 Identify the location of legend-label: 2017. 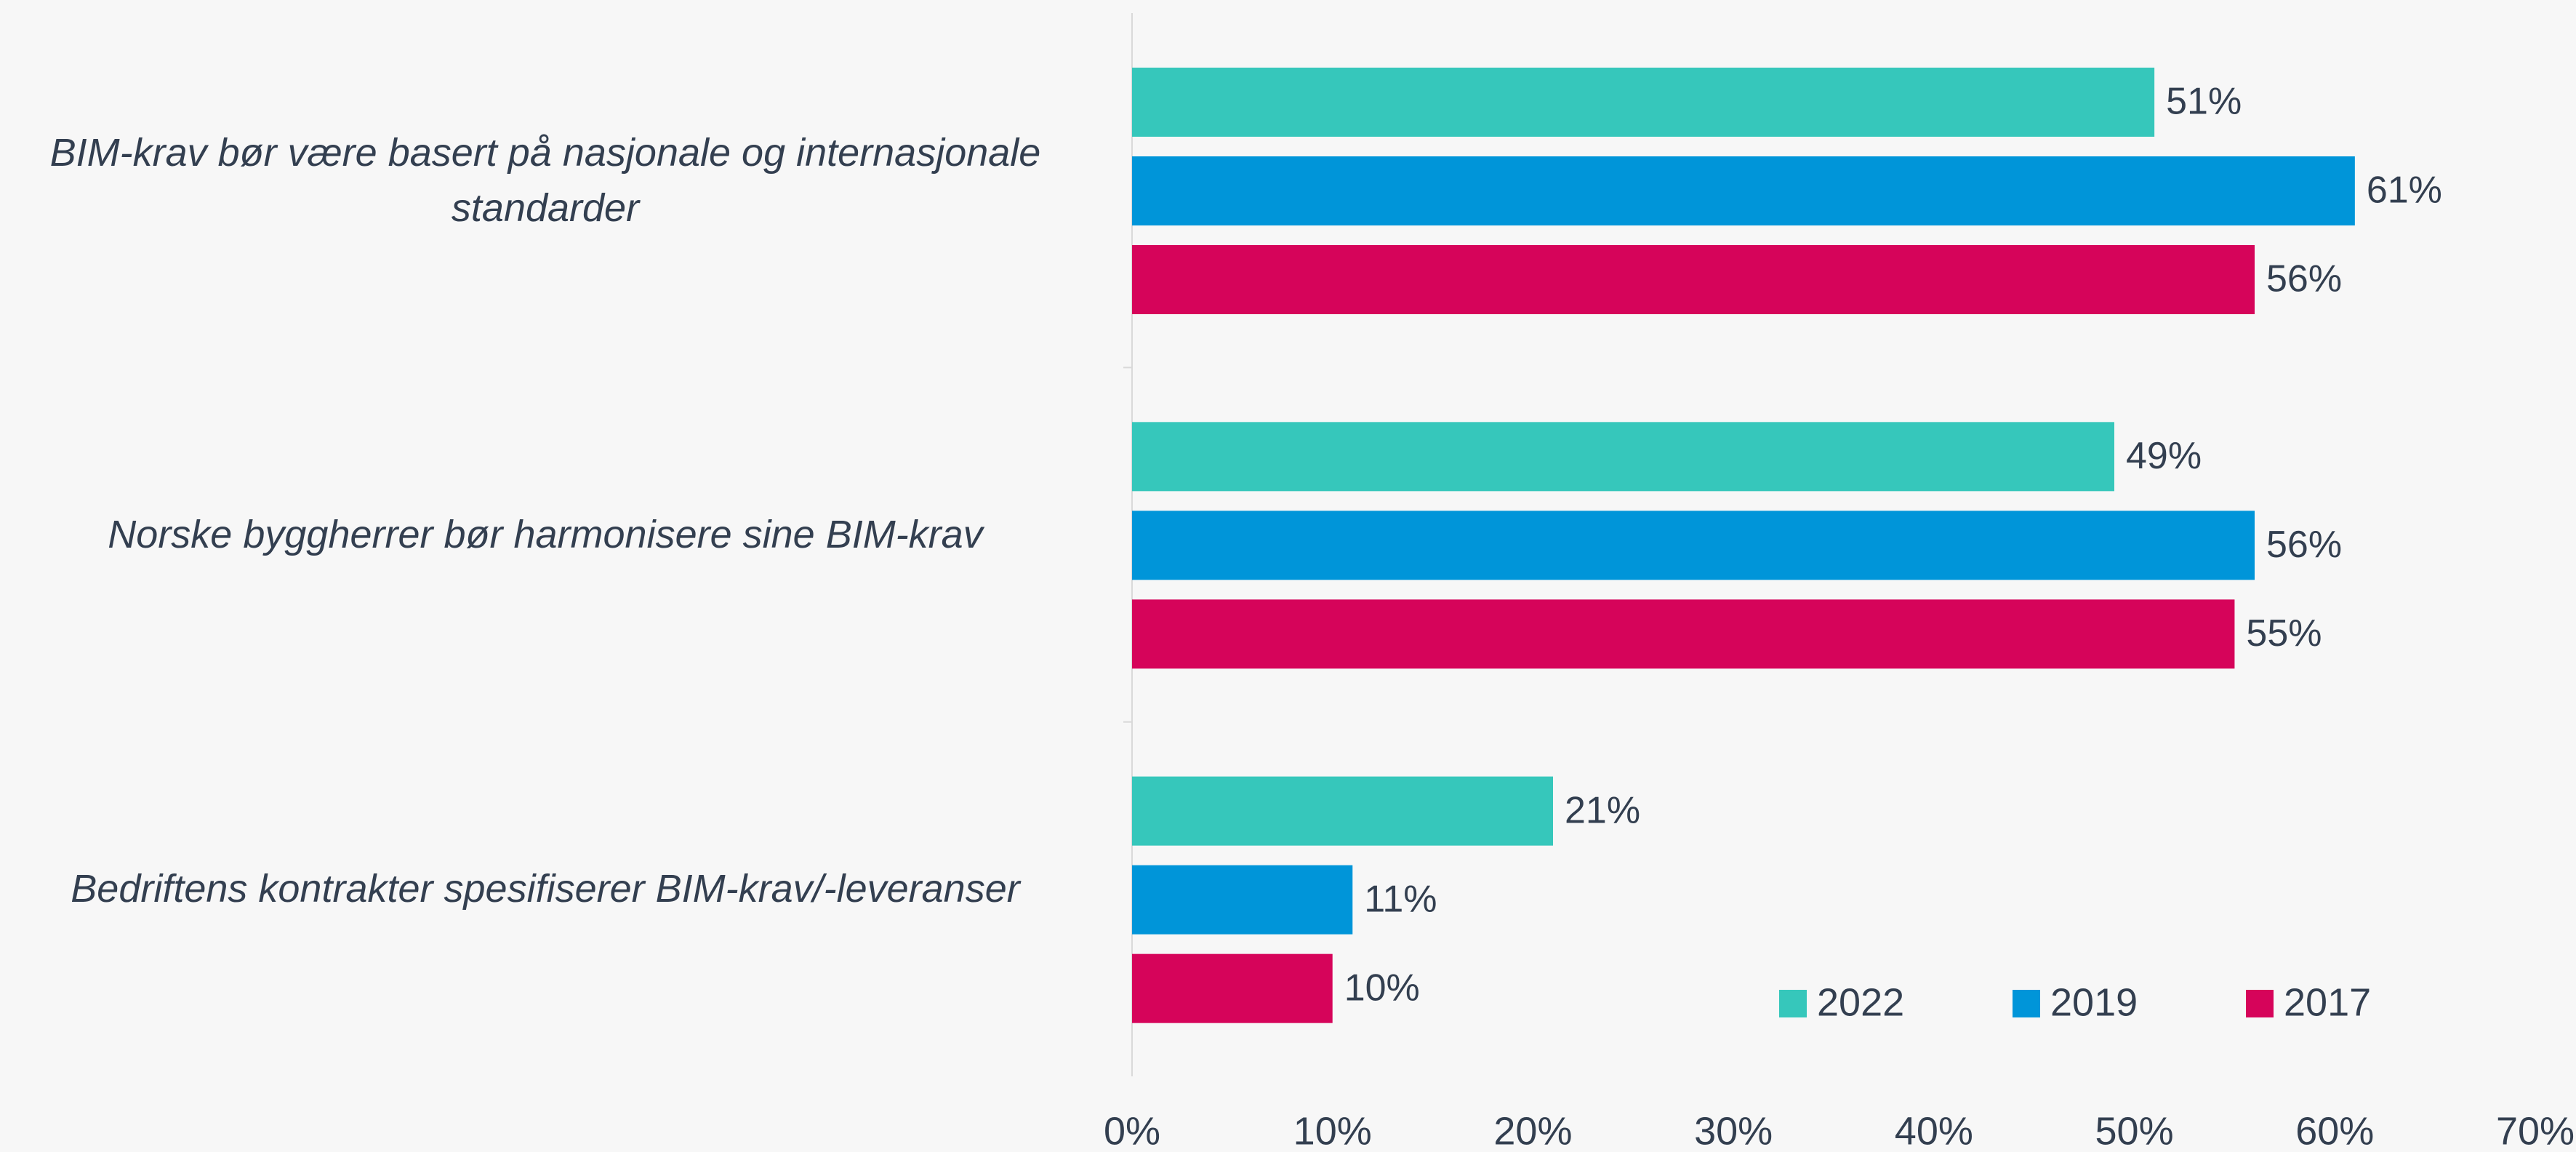
(2327, 1002).